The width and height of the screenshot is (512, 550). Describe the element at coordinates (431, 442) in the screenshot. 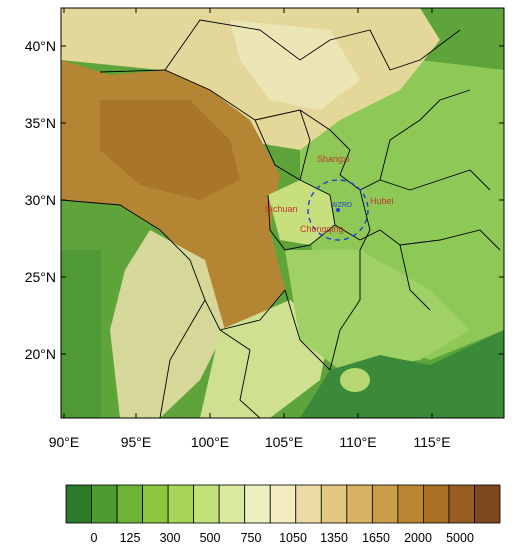

I see `lon-label-115: 115°E` at that location.